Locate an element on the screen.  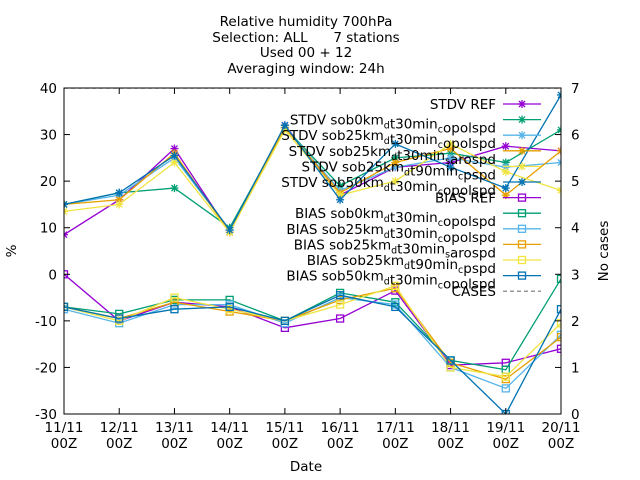
y2-axis-ticks: 0 1 2 3 4 5 6 7 is located at coordinates (567, 252).